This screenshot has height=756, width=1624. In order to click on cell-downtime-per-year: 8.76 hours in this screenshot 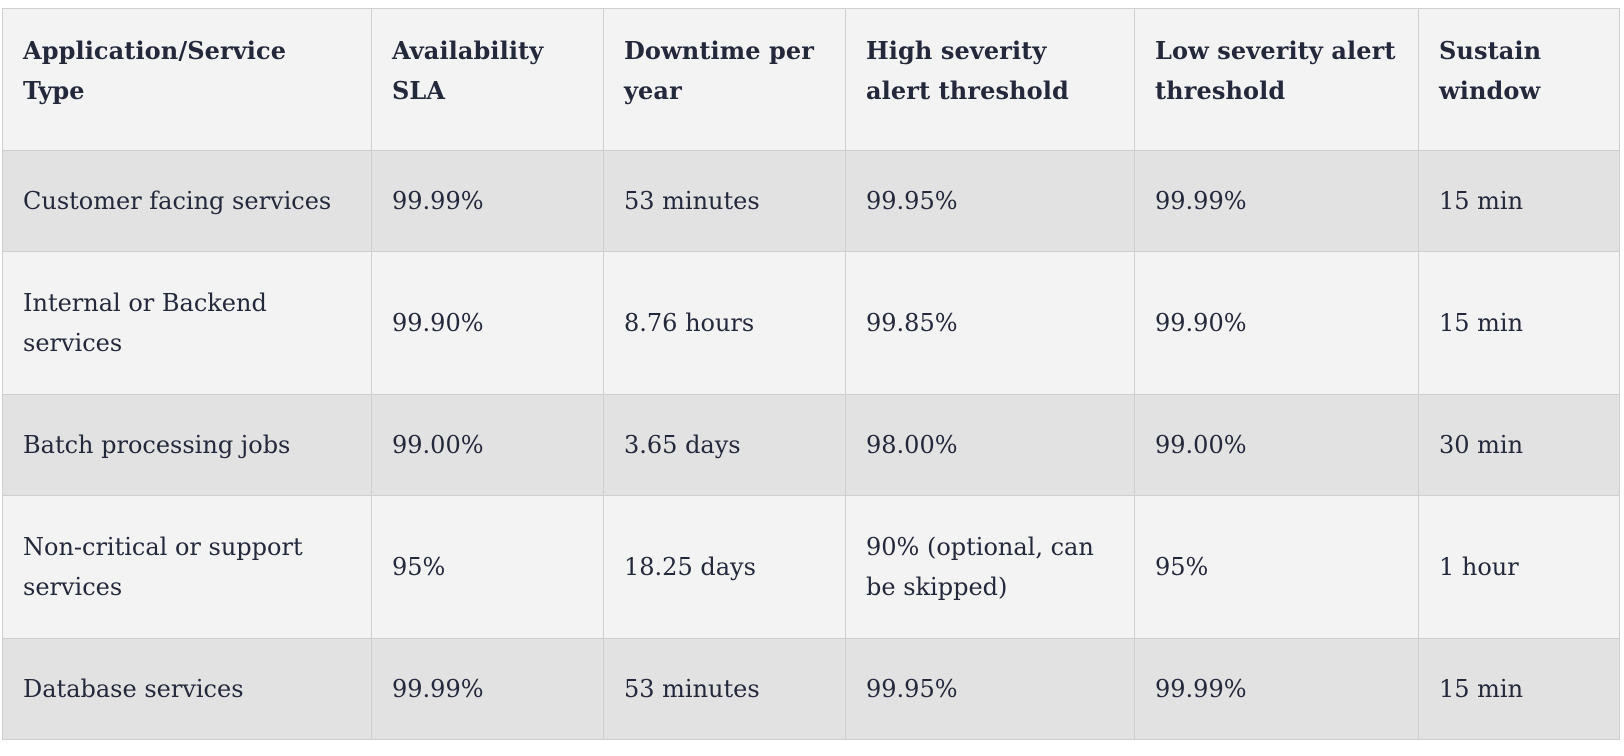, I will do `click(724, 323)`.